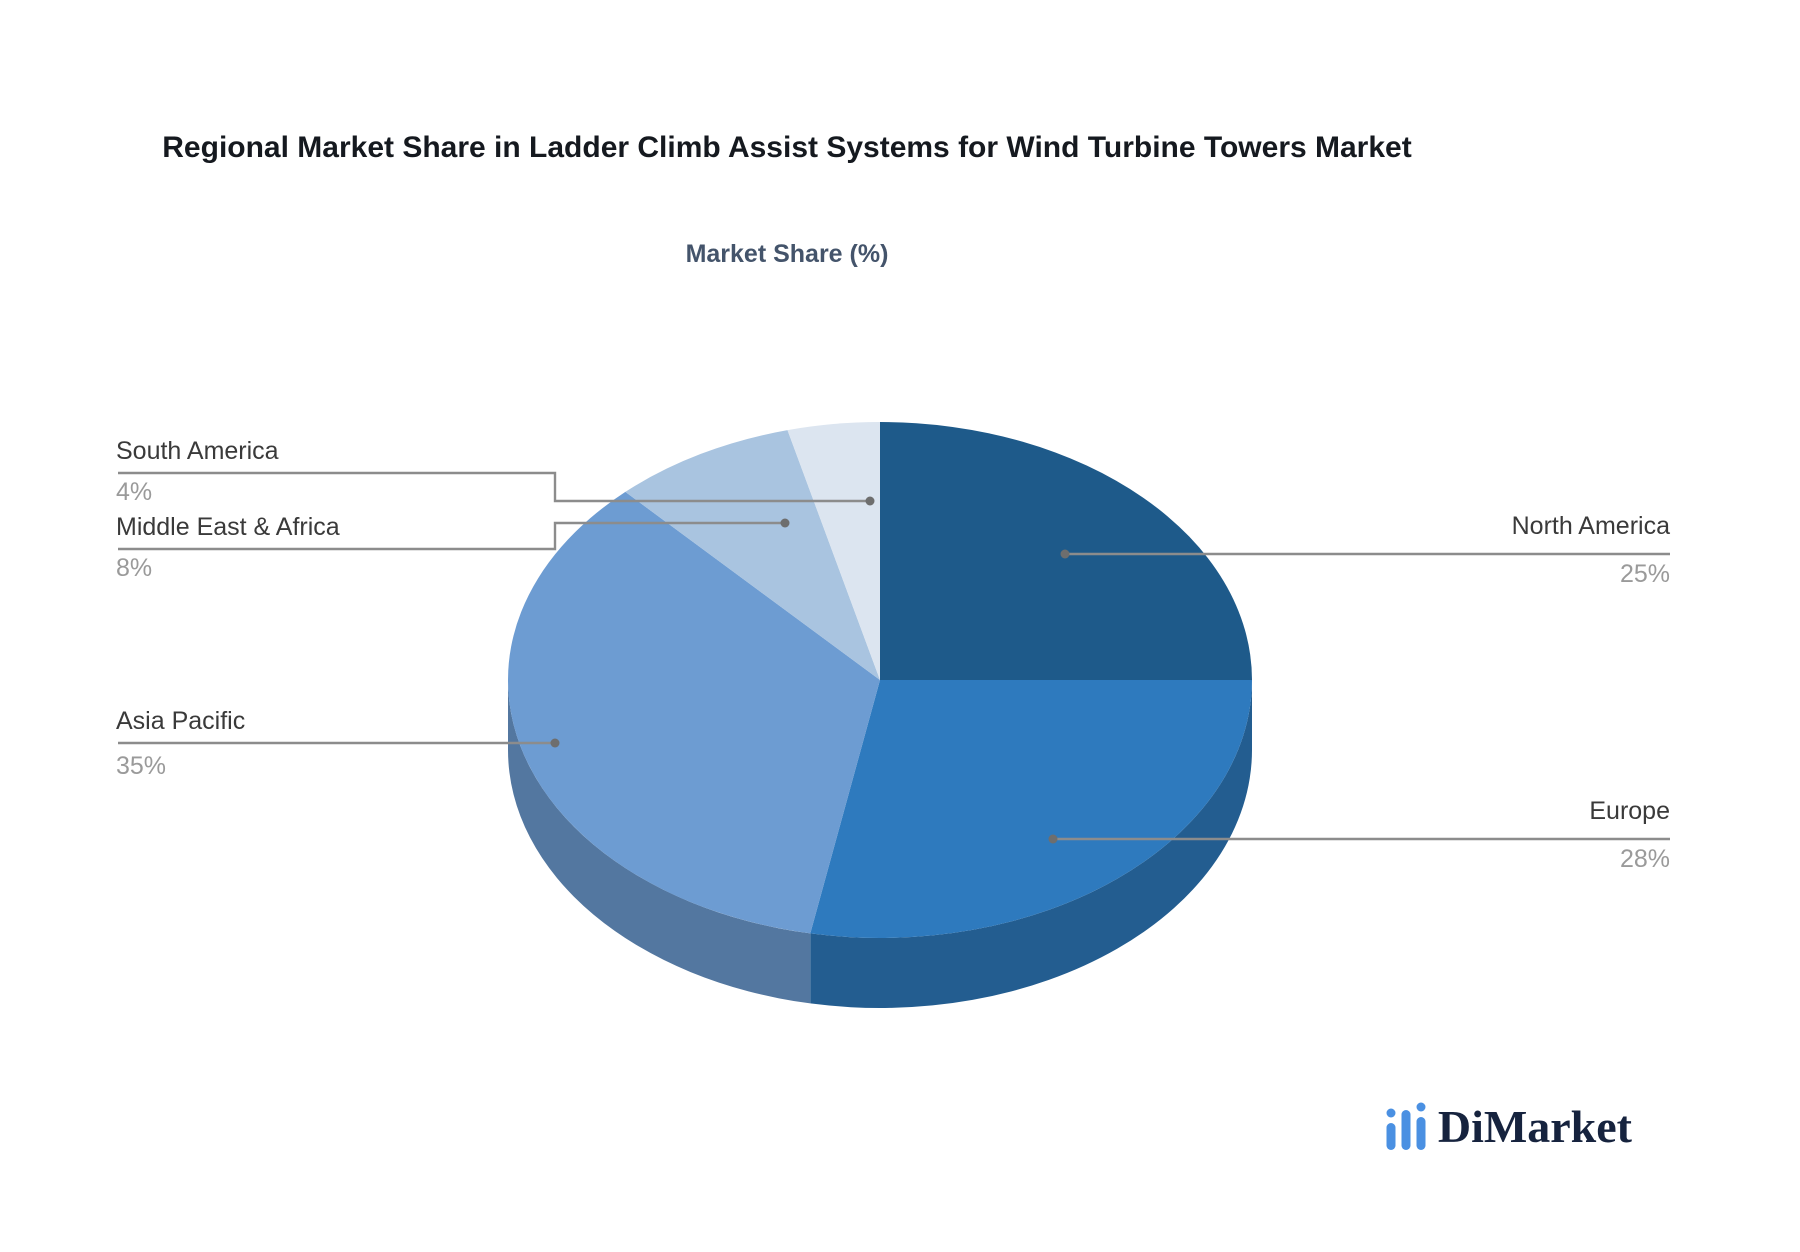  I want to click on slice-label-middle-east-africa: Middle East & Africa, so click(228, 527).